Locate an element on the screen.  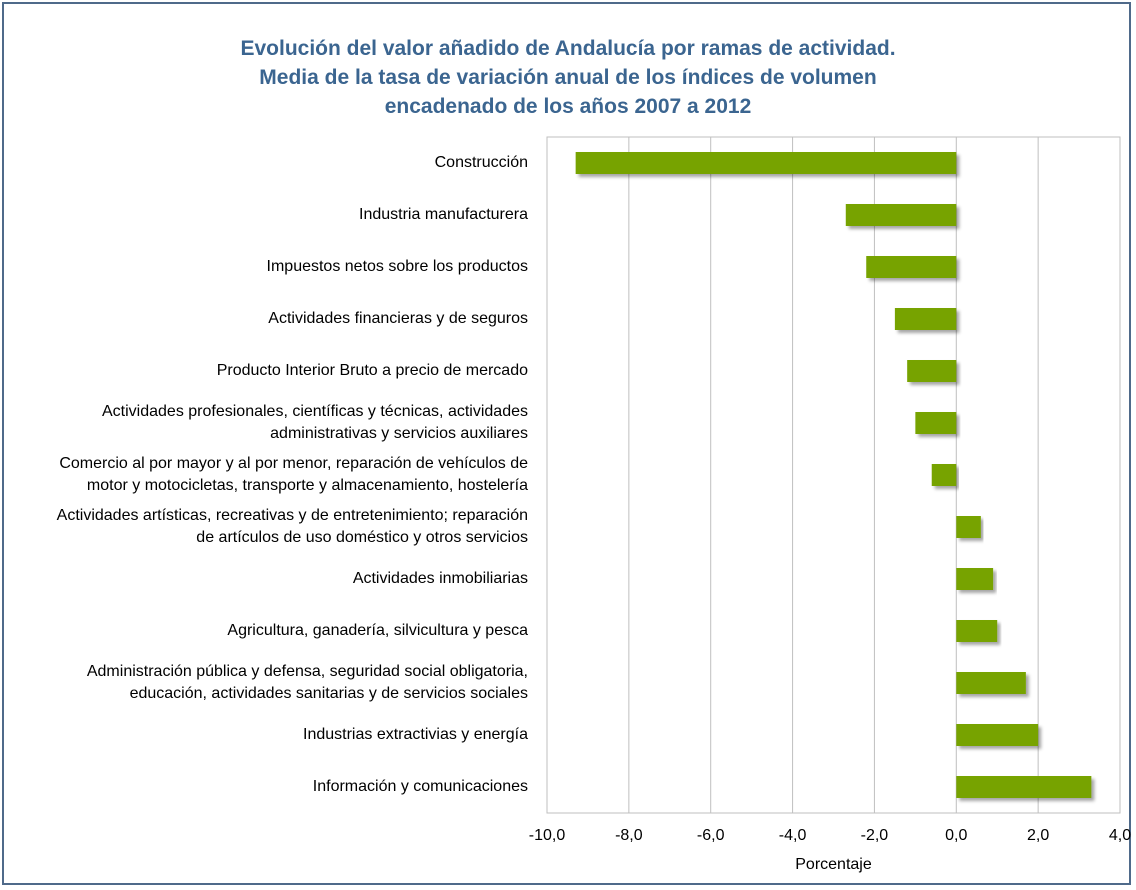
x-tick-label: 2,0 is located at coordinates (1038, 835).